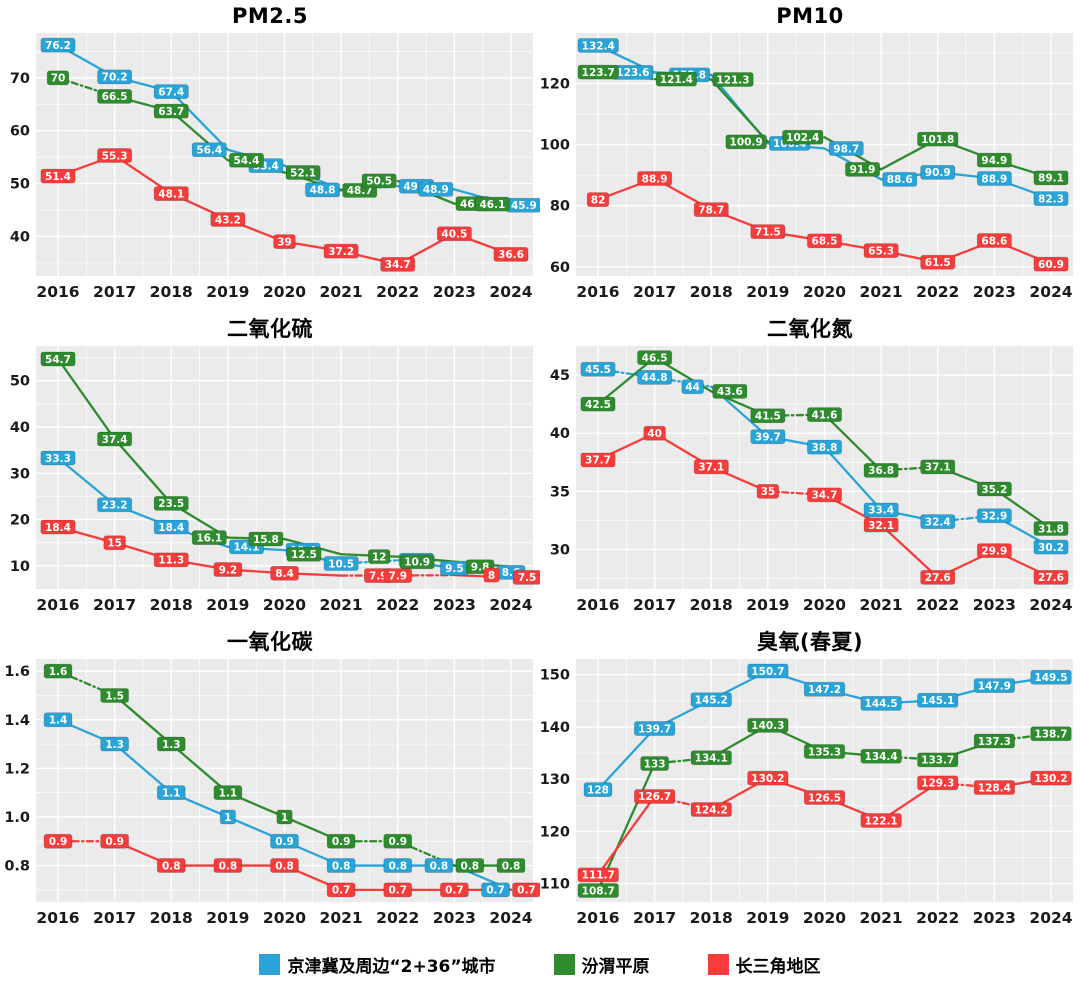  I want to click on svg-text: 80, so click(560, 207).